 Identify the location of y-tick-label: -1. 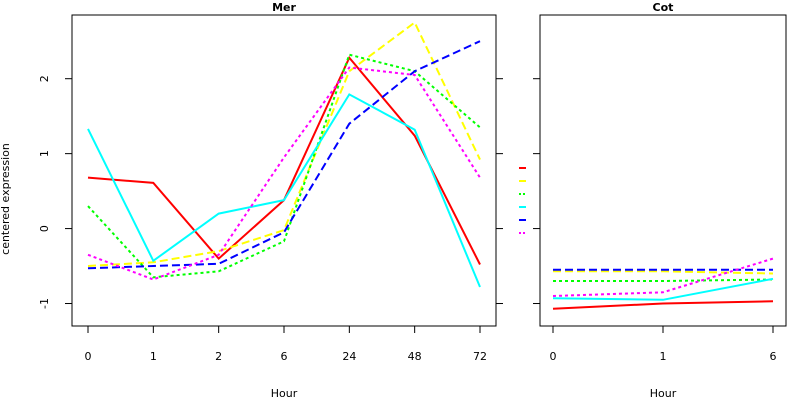
(44, 303).